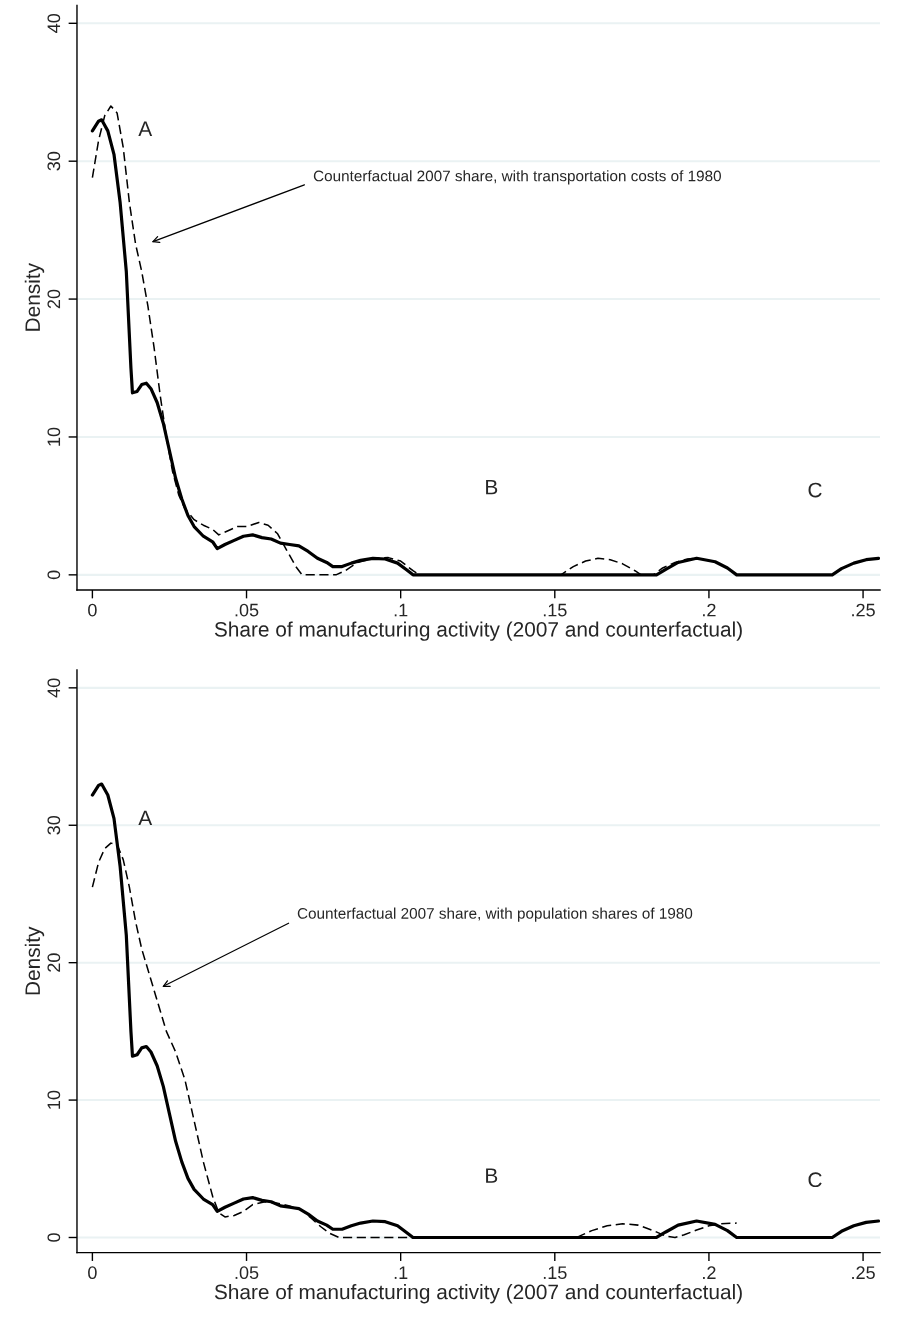 This screenshot has width=911, height=1344. I want to click on annotation: Counterfactual 2007 share, with transportation costs of 1980, so click(517, 177).